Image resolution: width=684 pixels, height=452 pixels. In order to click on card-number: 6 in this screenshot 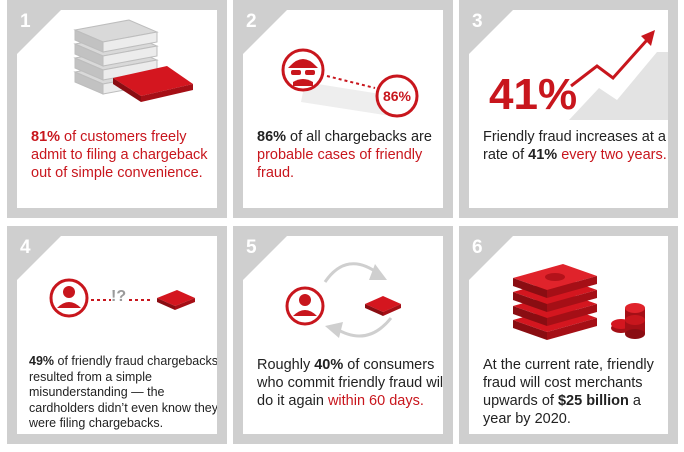, I will do `click(477, 247)`.